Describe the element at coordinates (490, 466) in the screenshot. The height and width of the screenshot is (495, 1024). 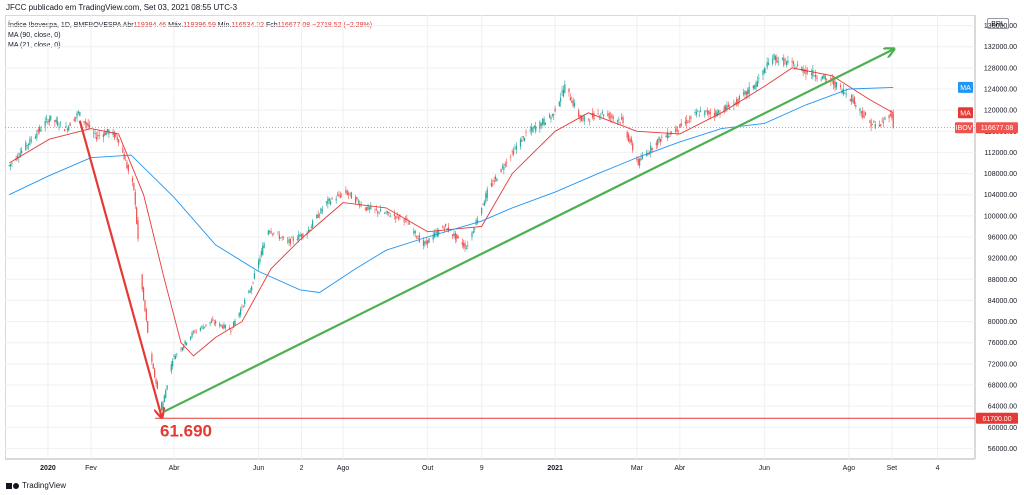
I see `time-axis` at that location.